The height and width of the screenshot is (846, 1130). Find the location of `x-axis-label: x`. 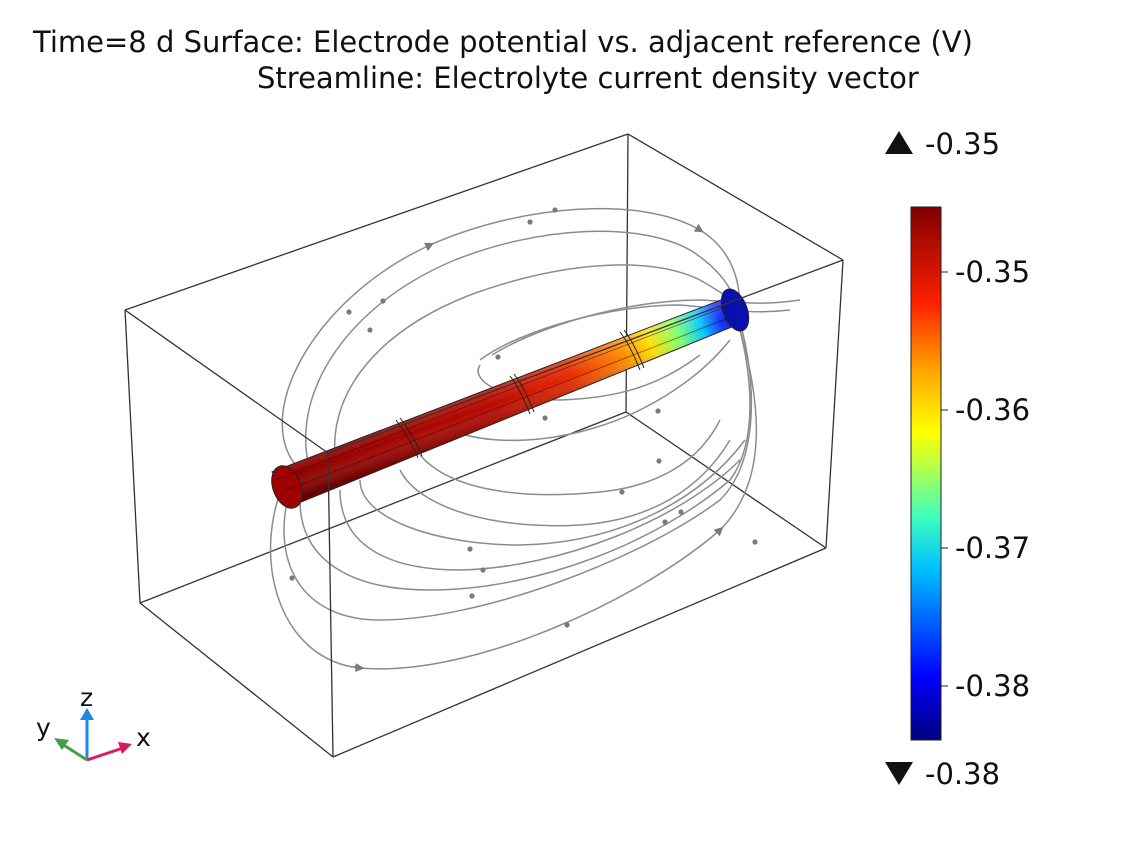

x-axis-label: x is located at coordinates (143, 737).